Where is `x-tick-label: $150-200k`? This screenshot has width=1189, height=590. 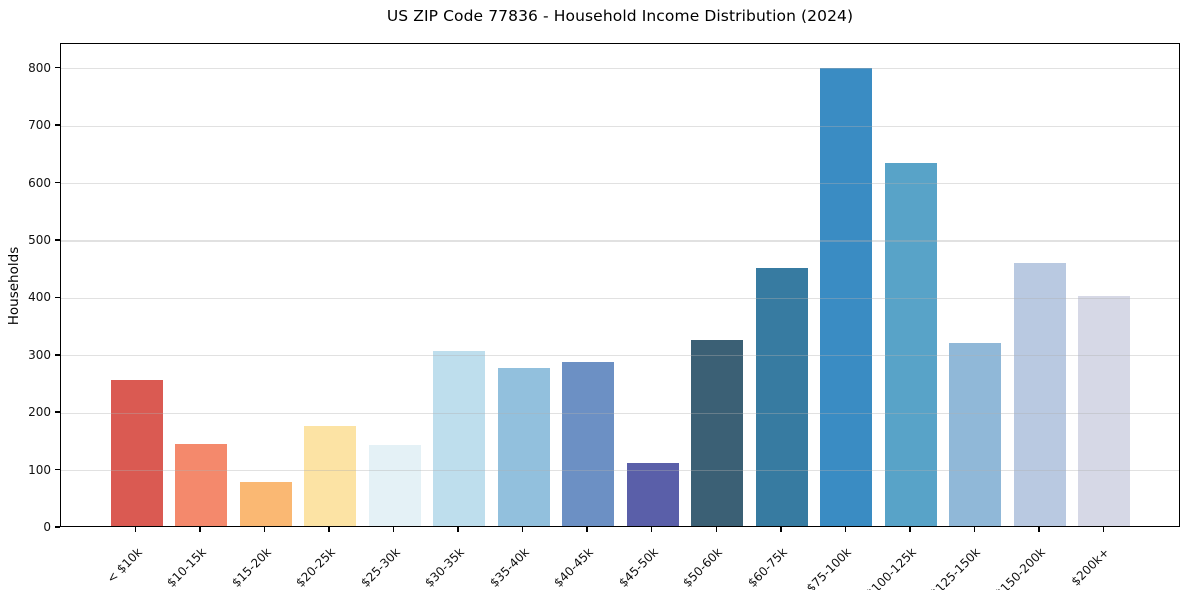 x-tick-label: $150-200k is located at coordinates (1020, 567).